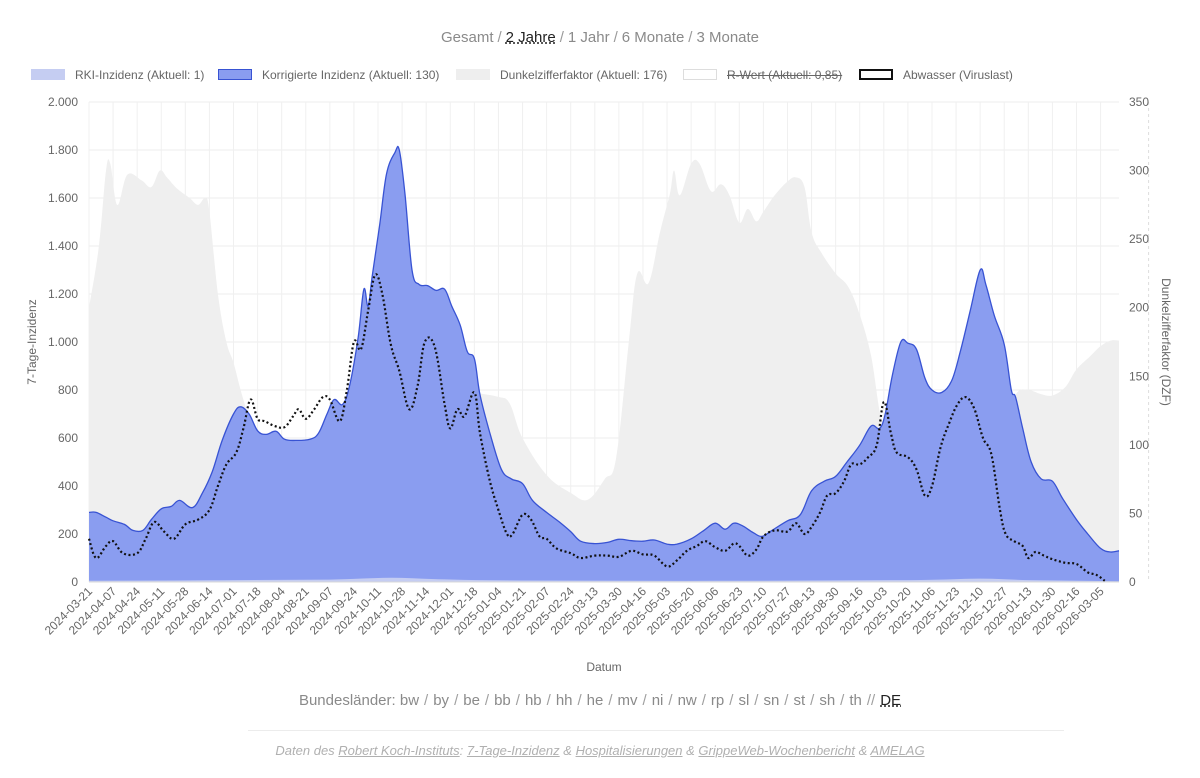 The width and height of the screenshot is (1200, 778). What do you see at coordinates (68, 534) in the screenshot?
I see `y-tick-label: 200` at bounding box center [68, 534].